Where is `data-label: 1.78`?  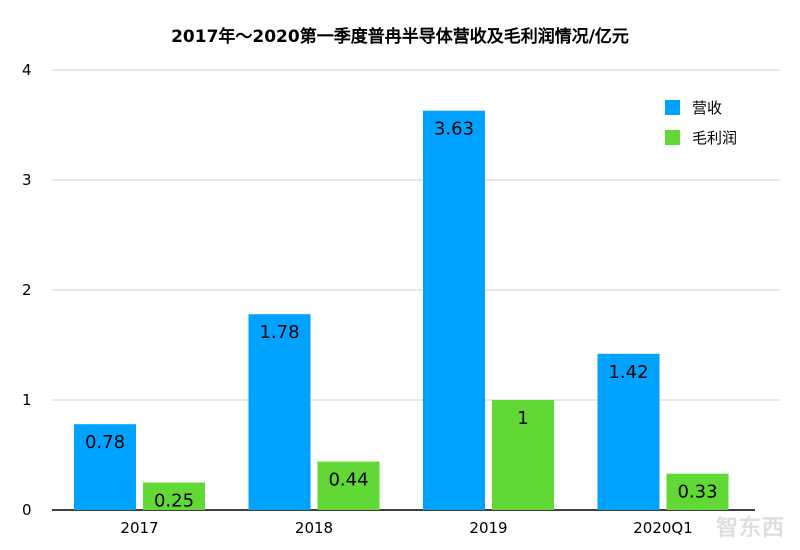
data-label: 1.78 is located at coordinates (279, 332).